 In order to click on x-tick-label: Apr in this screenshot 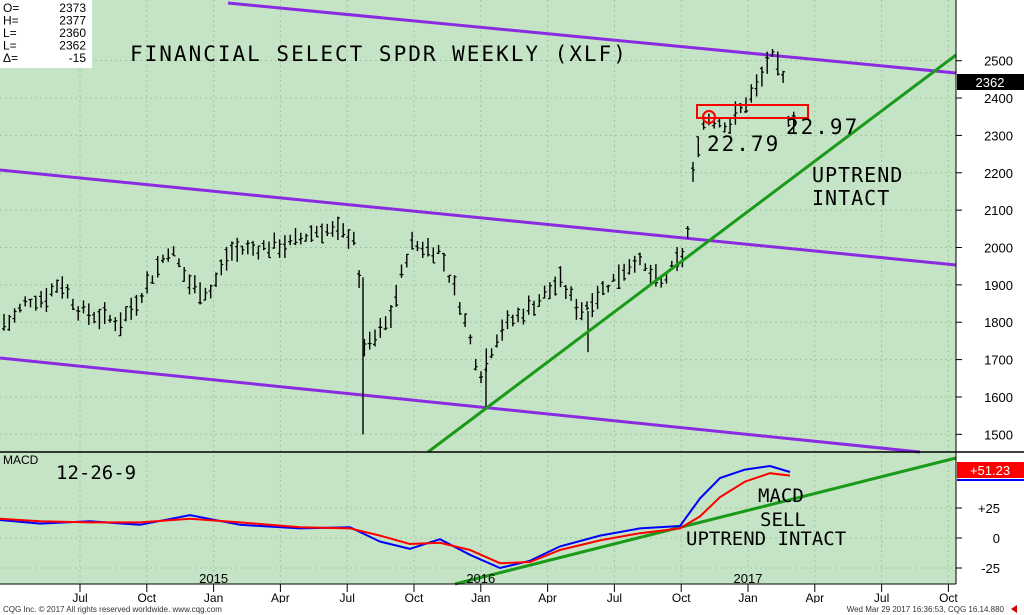, I will do `click(814, 598)`.